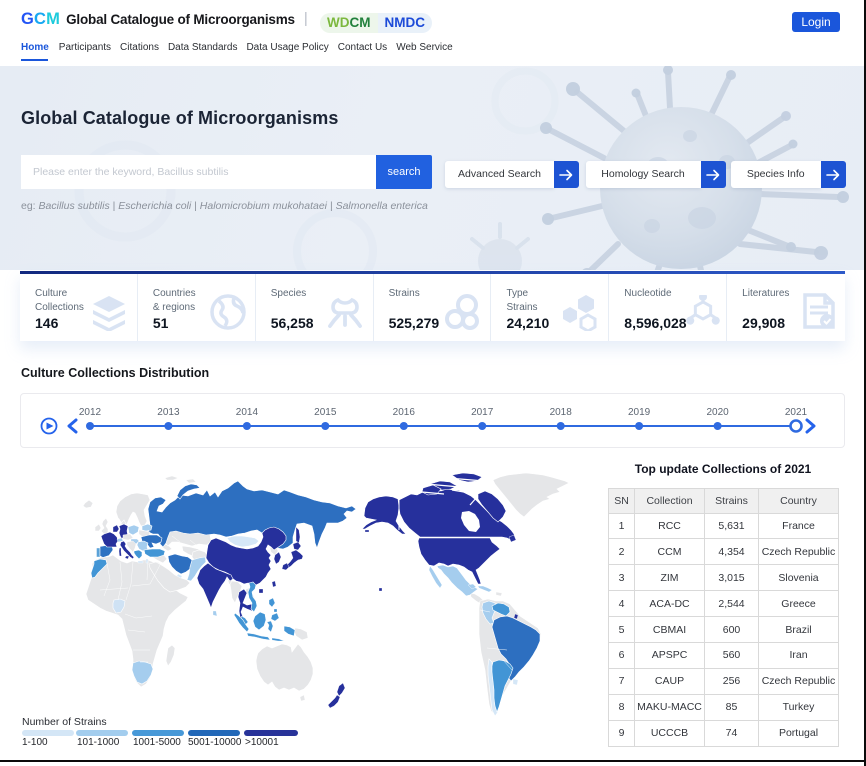 This screenshot has height=766, width=866. What do you see at coordinates (404, 412) in the screenshot?
I see `svg-text: 2016` at bounding box center [404, 412].